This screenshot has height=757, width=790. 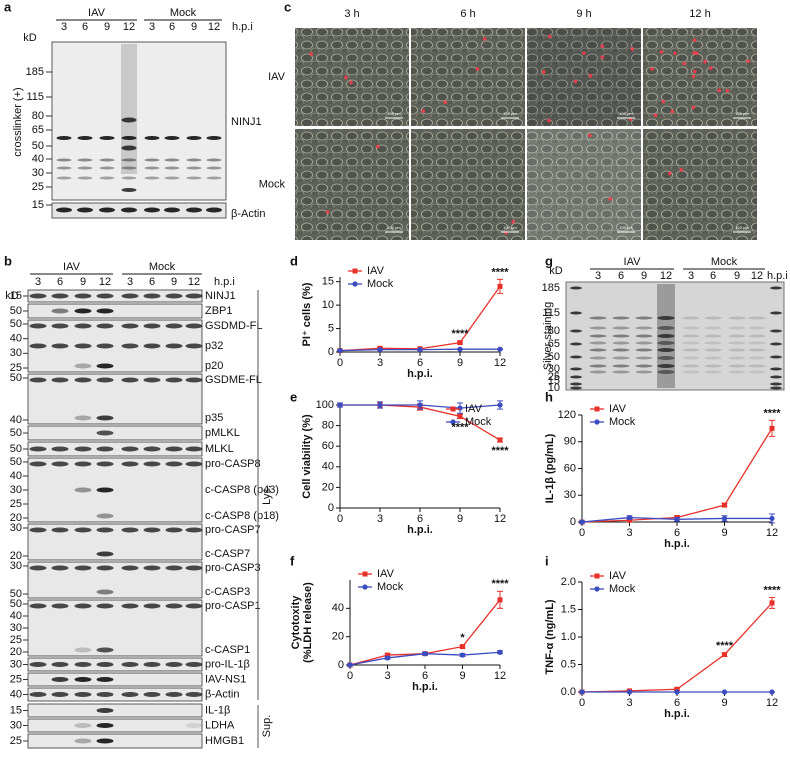 What do you see at coordinates (233, 530) in the screenshot?
I see `band-label: pro-CASP7` at bounding box center [233, 530].